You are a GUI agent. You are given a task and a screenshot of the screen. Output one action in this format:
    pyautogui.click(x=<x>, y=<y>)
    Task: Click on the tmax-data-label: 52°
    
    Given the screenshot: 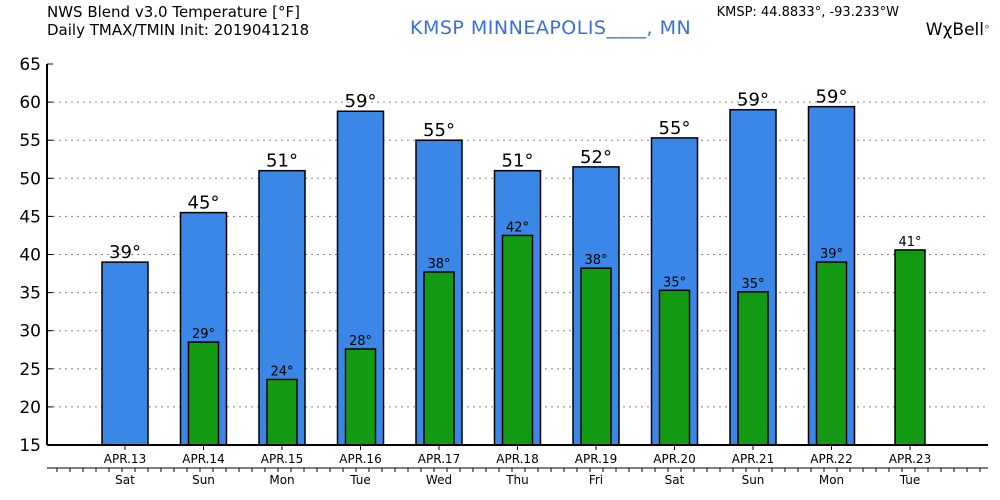 What is the action you would take?
    pyautogui.click(x=596, y=157)
    